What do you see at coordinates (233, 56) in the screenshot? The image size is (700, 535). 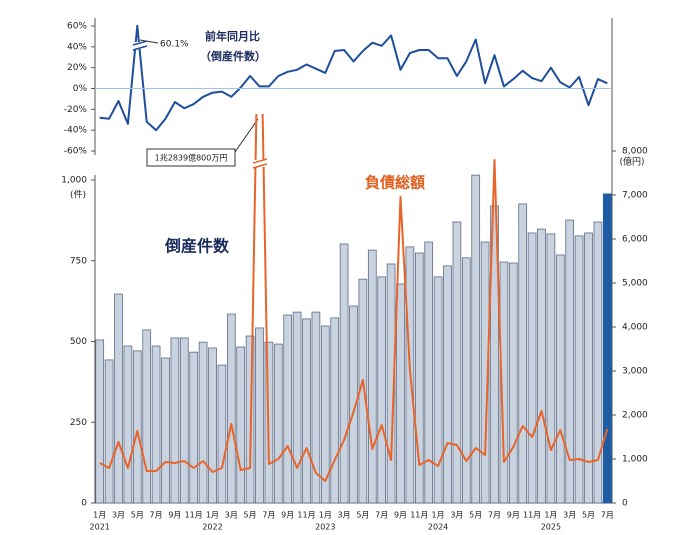 I see `top-subtitle: （倒産件数）` at bounding box center [233, 56].